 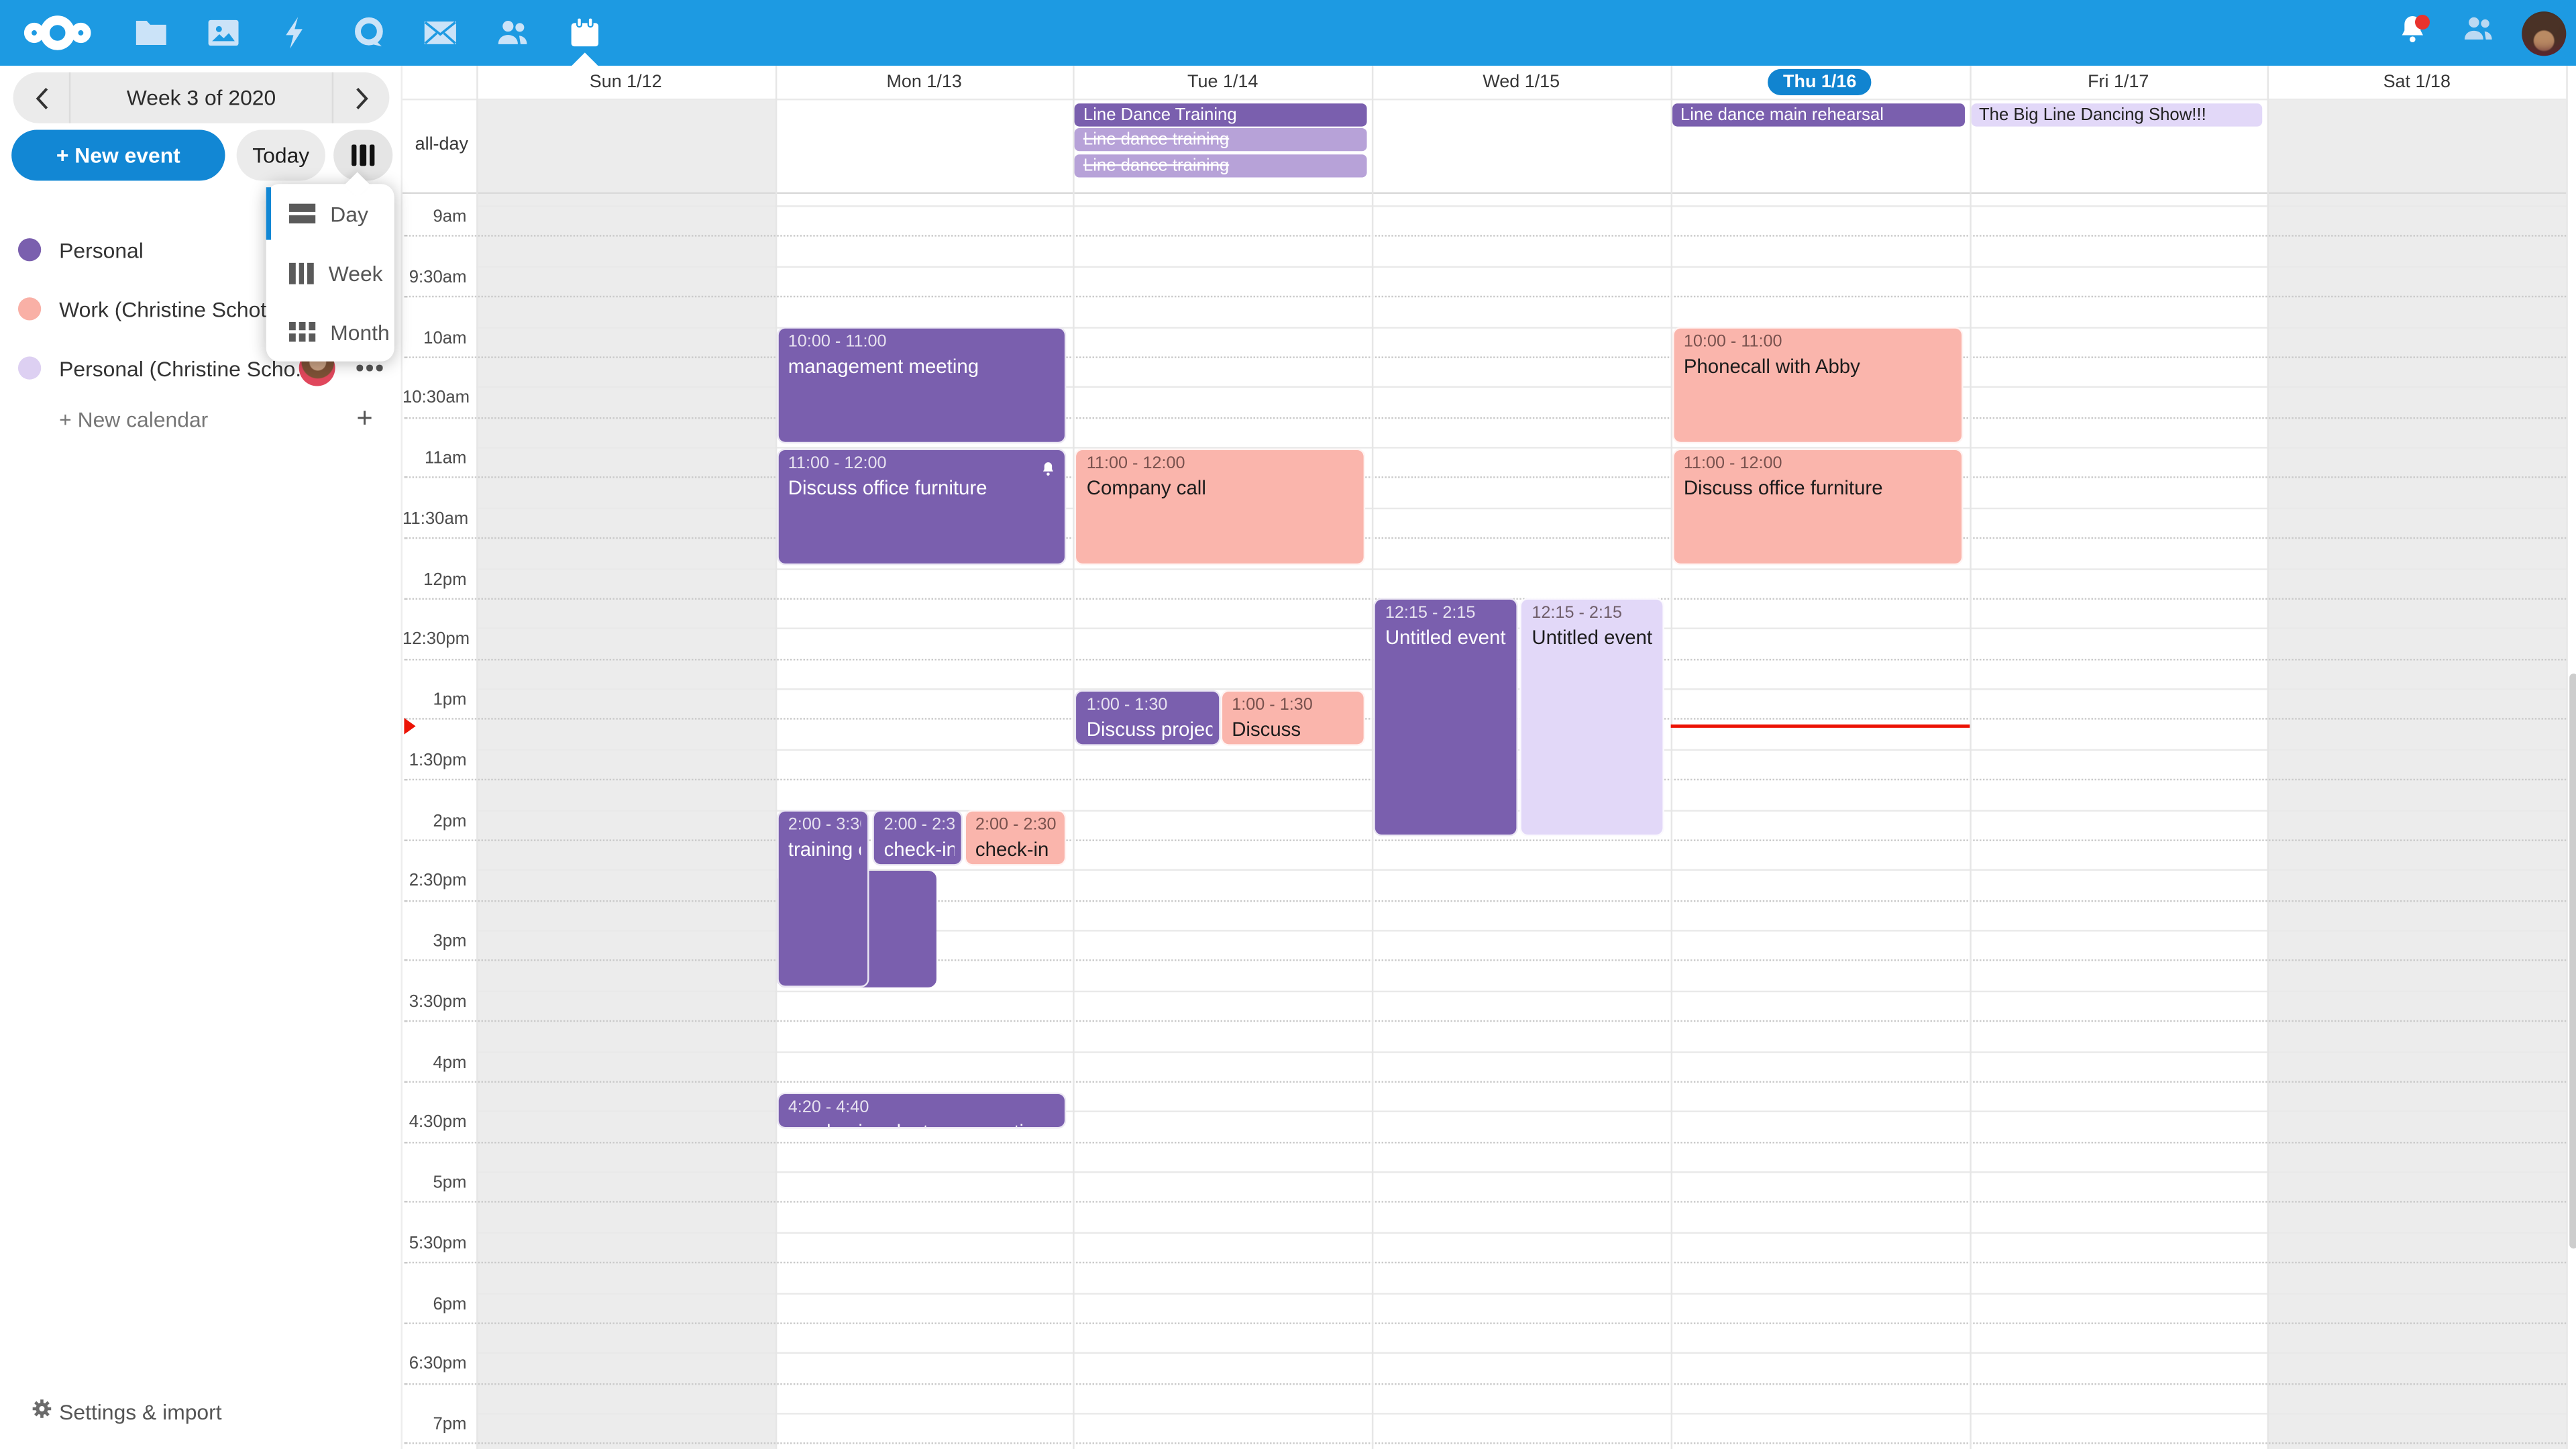 What do you see at coordinates (57, 33) in the screenshot?
I see `nextcloud-logo` at bounding box center [57, 33].